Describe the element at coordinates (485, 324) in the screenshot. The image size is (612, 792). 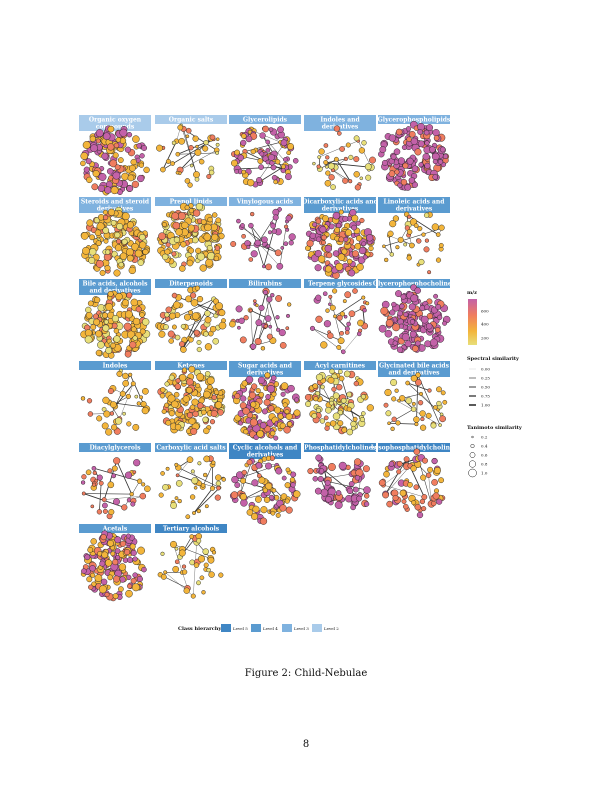
I see `mz-tick-400: 400` at that location.